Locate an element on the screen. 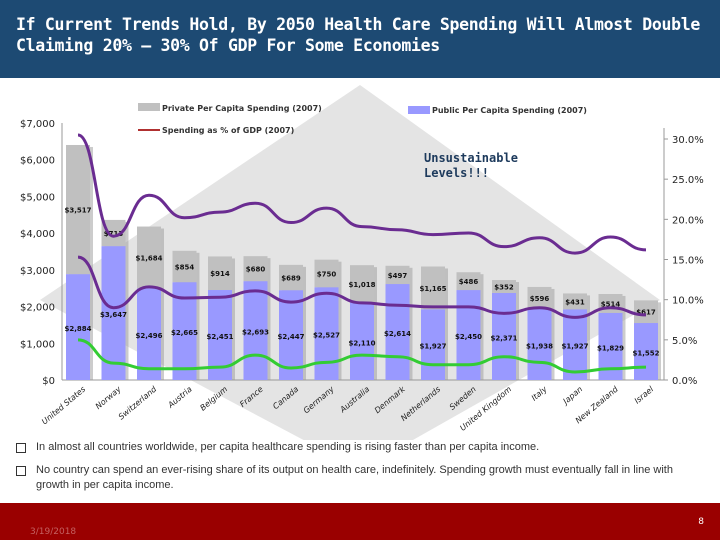 This screenshot has width=720, height=540. category-label: Switzerland is located at coordinates (138, 402).